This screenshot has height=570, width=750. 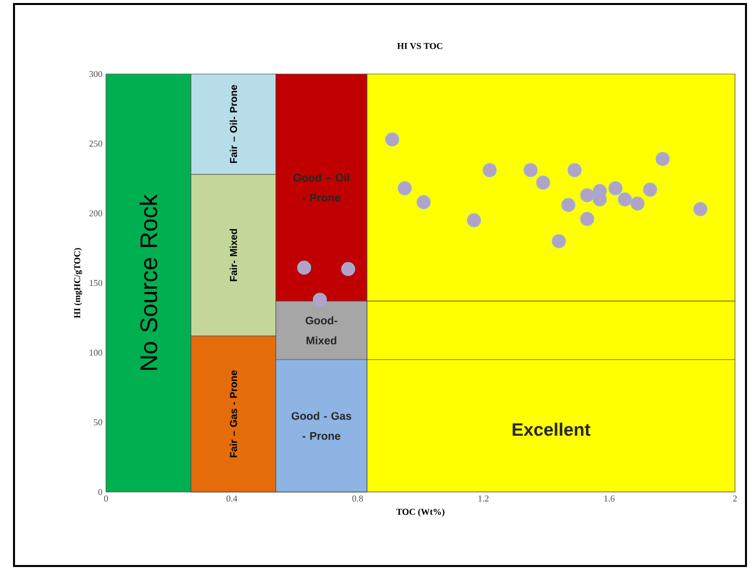 I want to click on series-label: Fair – Oil- Prone, so click(x=234, y=124).